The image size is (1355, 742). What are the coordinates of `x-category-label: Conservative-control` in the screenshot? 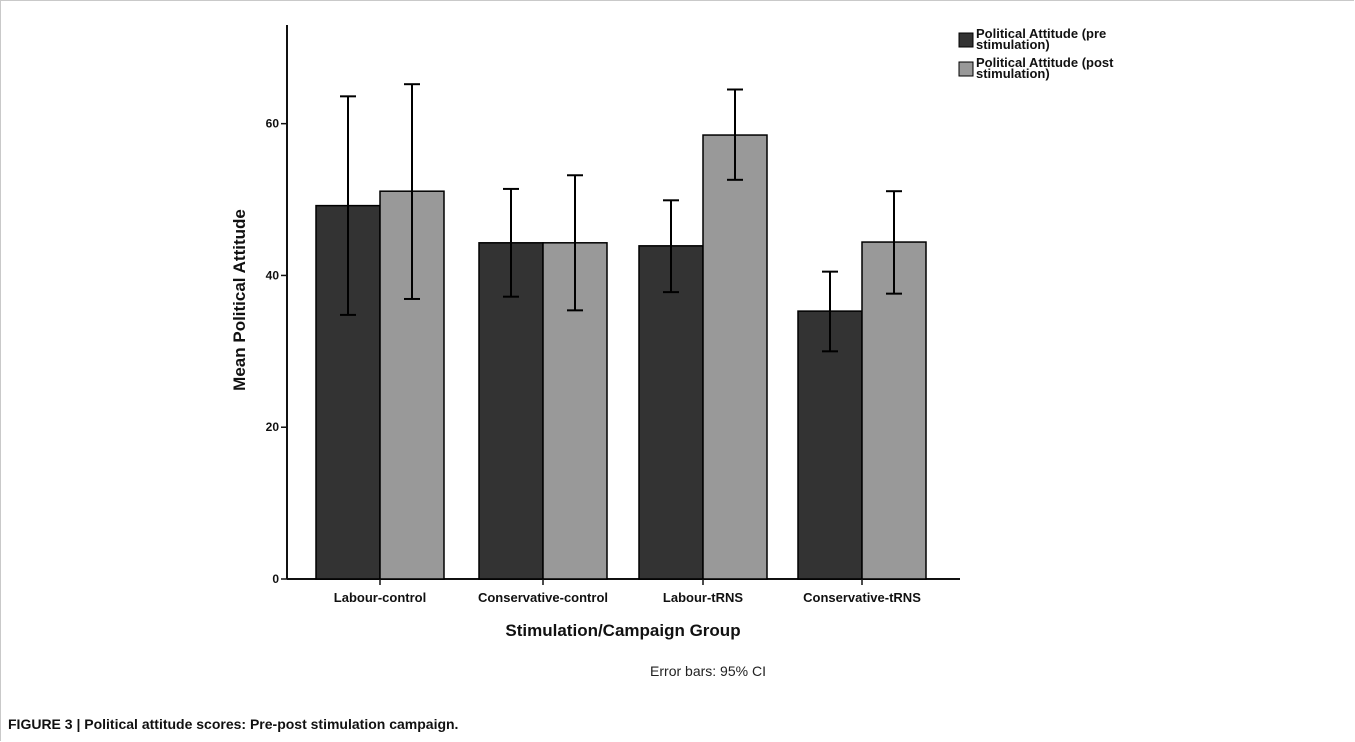 It's located at (543, 597).